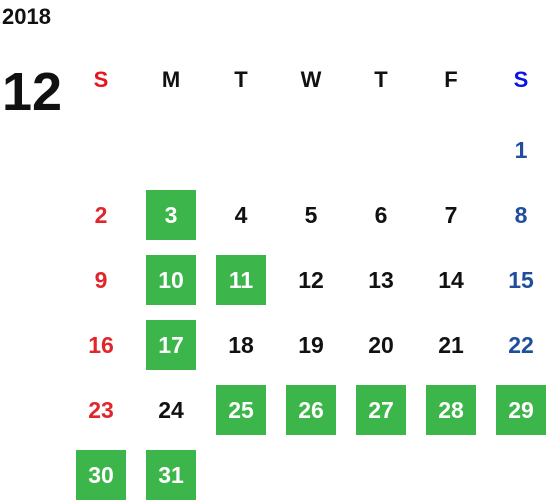 The height and width of the screenshot is (503, 548). I want to click on day: 7, so click(451, 214).